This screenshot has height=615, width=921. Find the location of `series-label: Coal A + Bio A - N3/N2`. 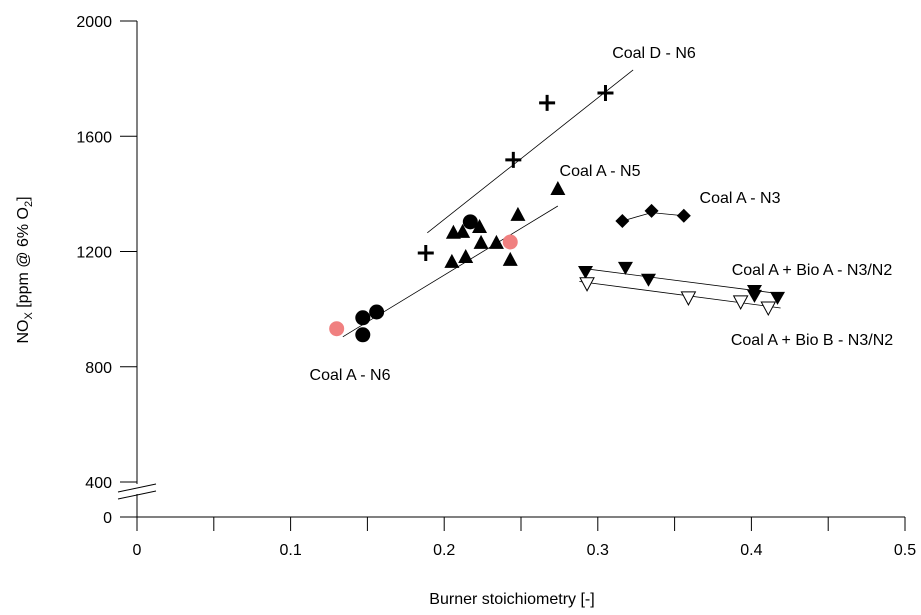

series-label: Coal A + Bio A - N3/N2 is located at coordinates (812, 270).